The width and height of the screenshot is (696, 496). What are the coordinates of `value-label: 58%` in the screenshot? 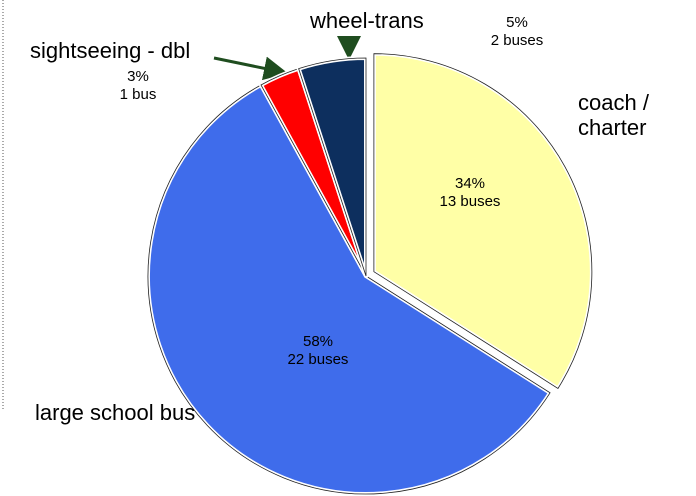 It's located at (318, 341).